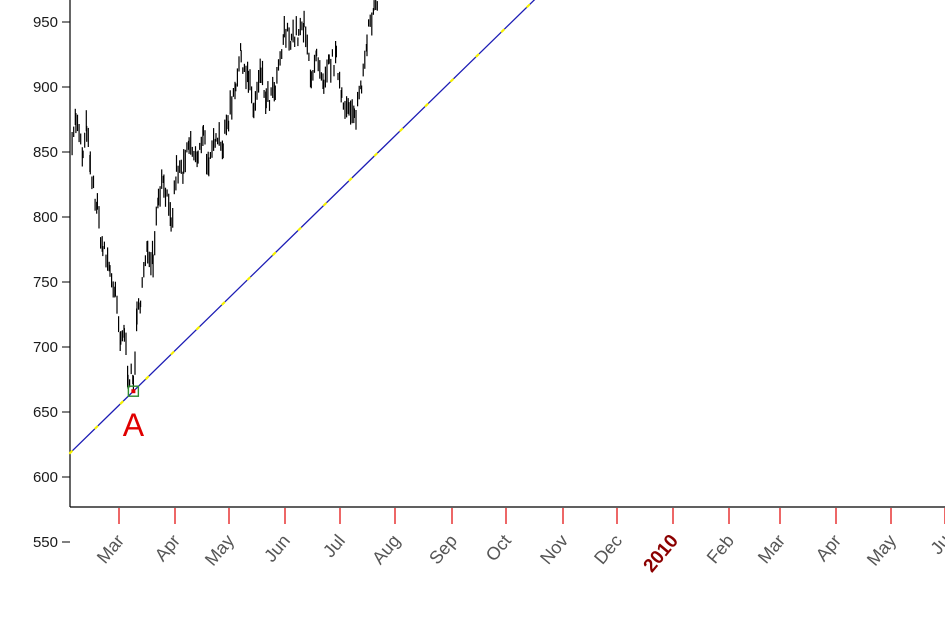  Describe the element at coordinates (936, 544) in the screenshot. I see `x-tick-label: Ju` at that location.